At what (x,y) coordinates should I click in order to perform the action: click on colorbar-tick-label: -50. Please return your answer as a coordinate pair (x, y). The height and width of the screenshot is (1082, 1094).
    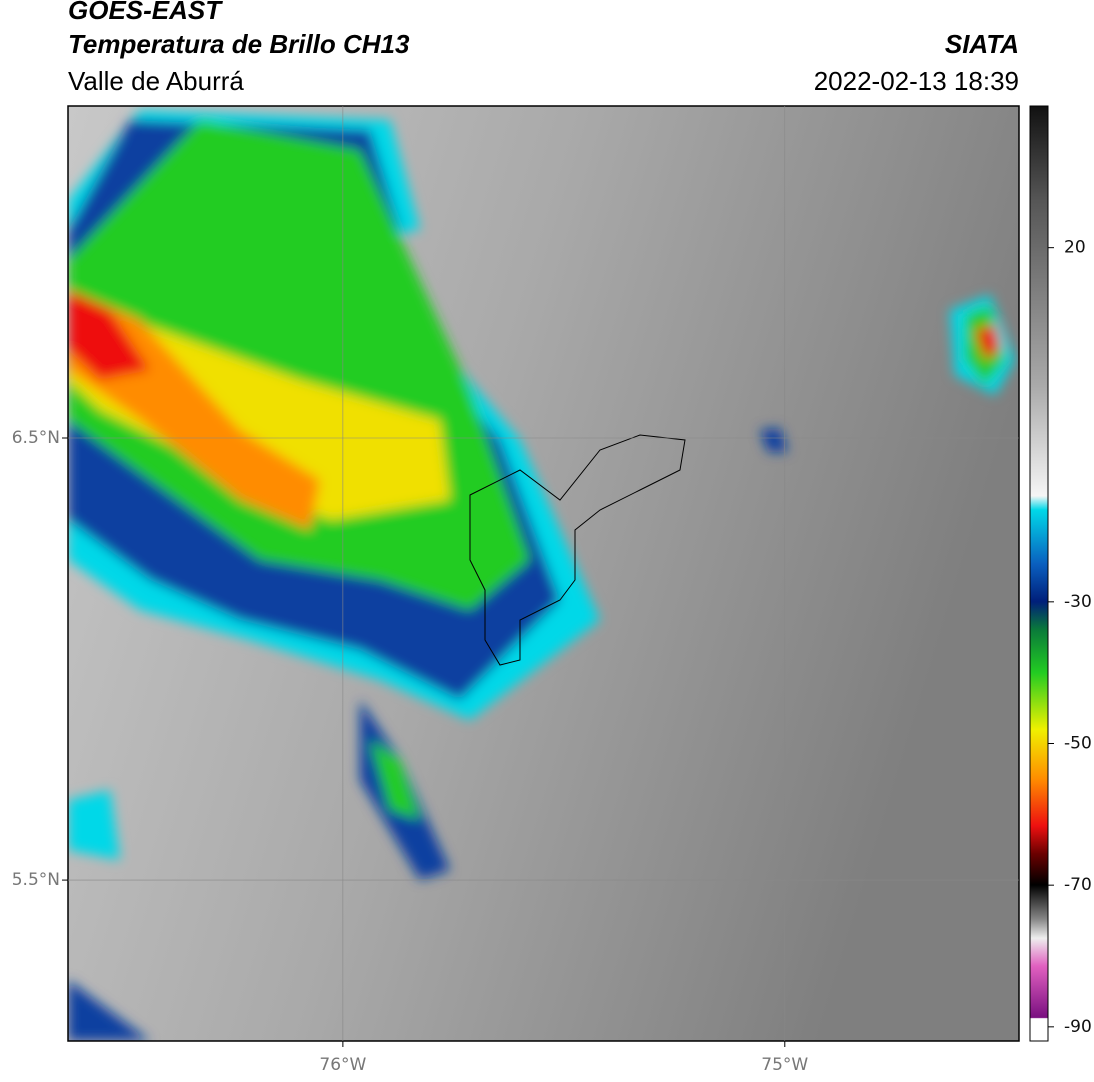
    Looking at the image, I should click on (1078, 744).